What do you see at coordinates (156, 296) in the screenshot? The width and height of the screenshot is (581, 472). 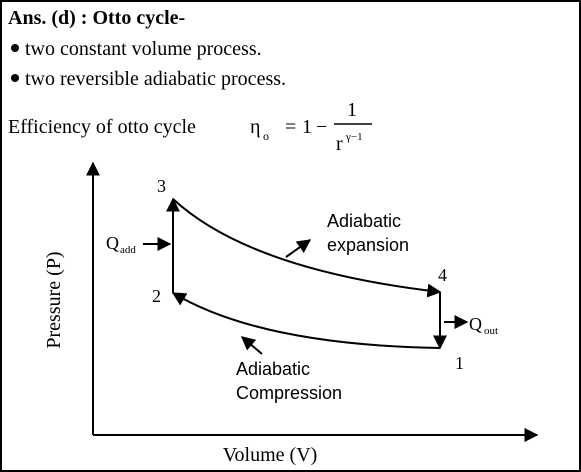 I see `point-label: 2` at bounding box center [156, 296].